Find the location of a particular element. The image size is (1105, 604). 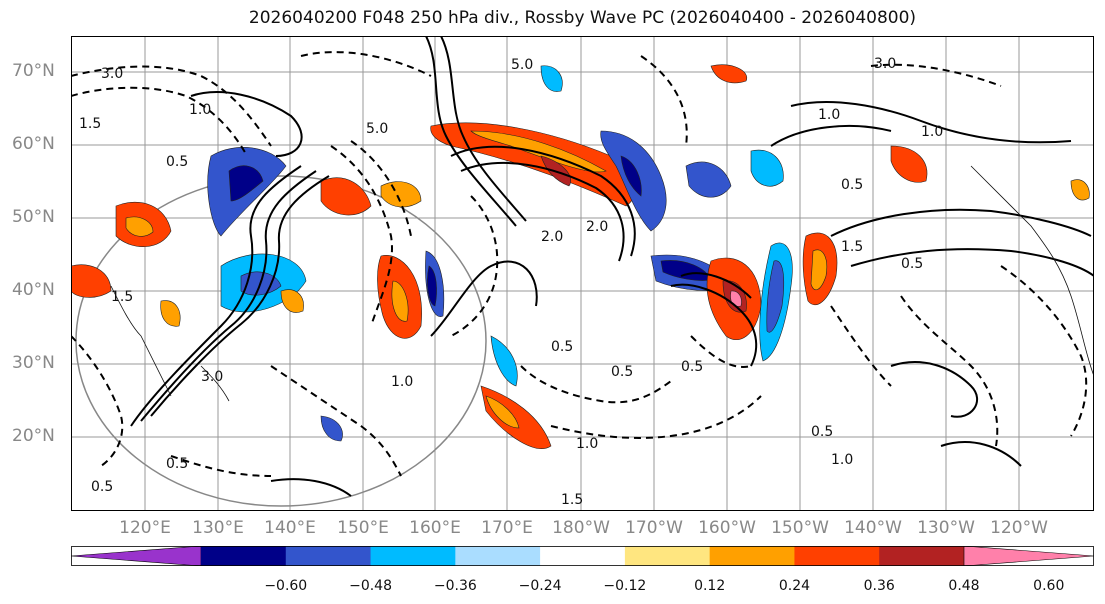

lat-label-60n: 60°N is located at coordinates (33, 144).